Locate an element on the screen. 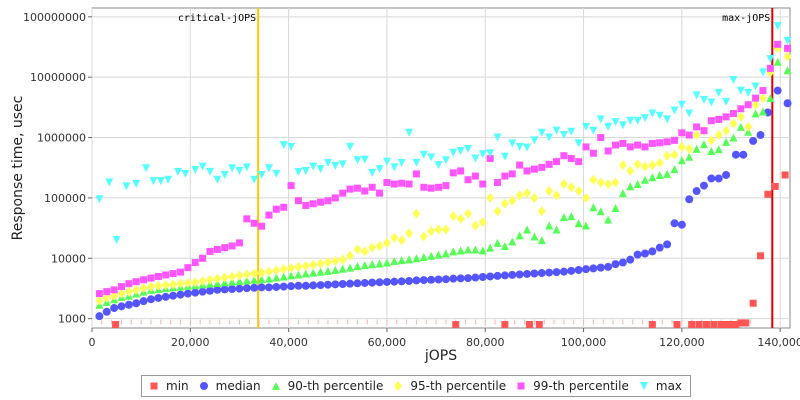 The image size is (800, 400). legend-item: 95-th percentile is located at coordinates (449, 386).